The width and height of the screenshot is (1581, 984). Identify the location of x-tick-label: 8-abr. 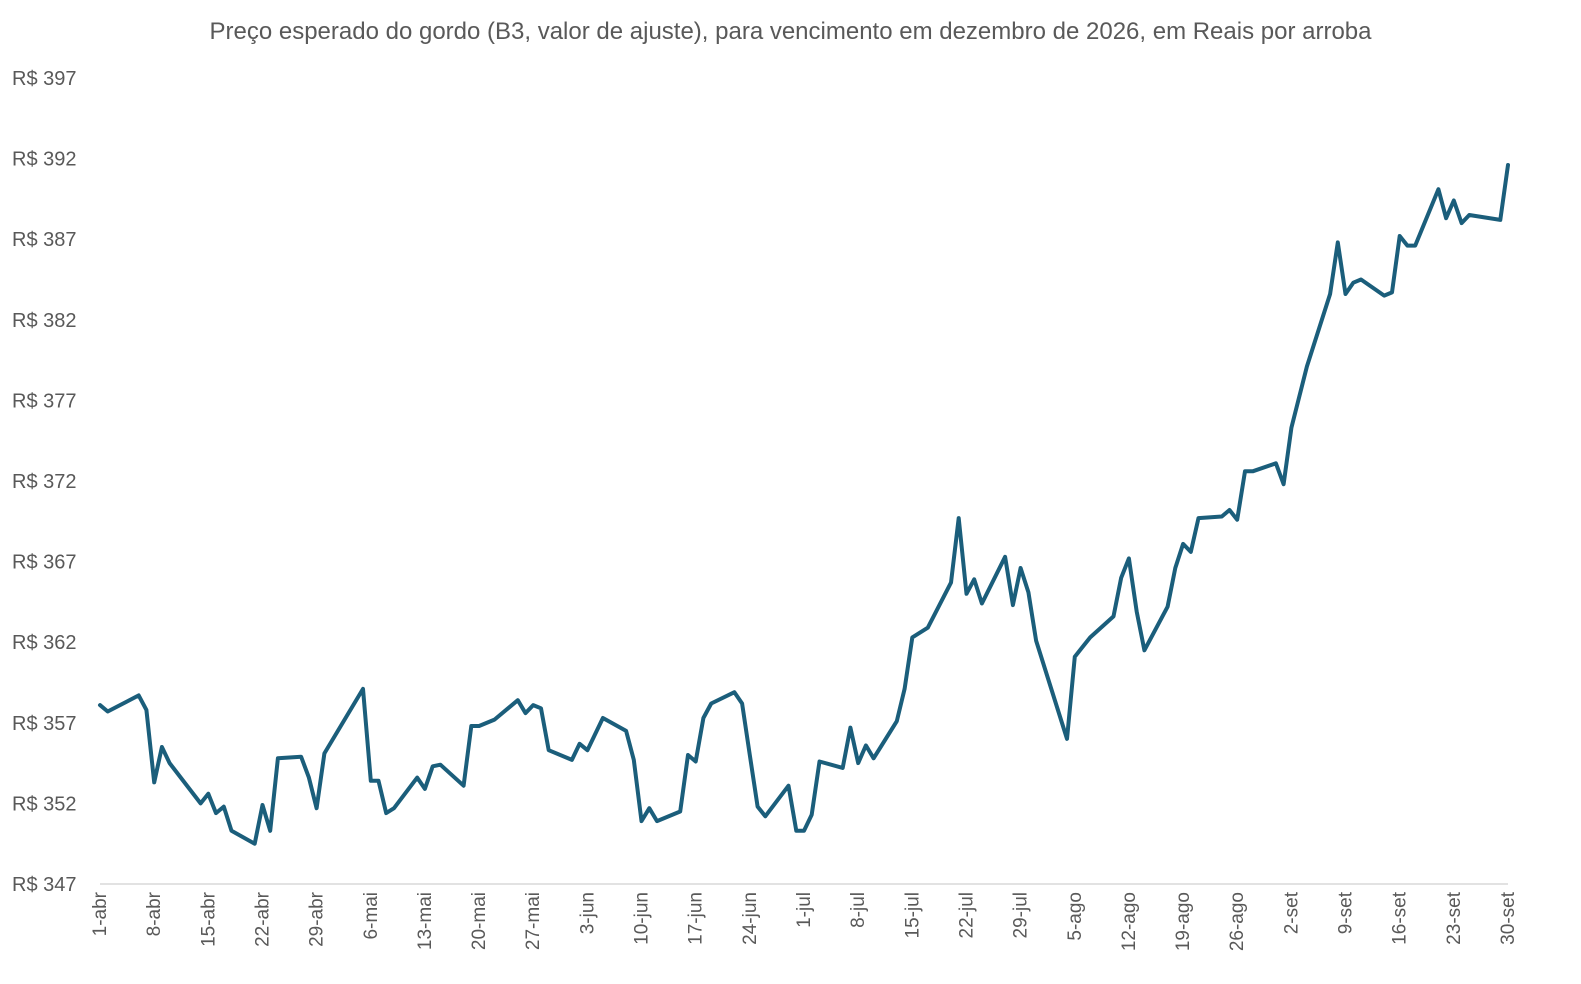
(154, 913).